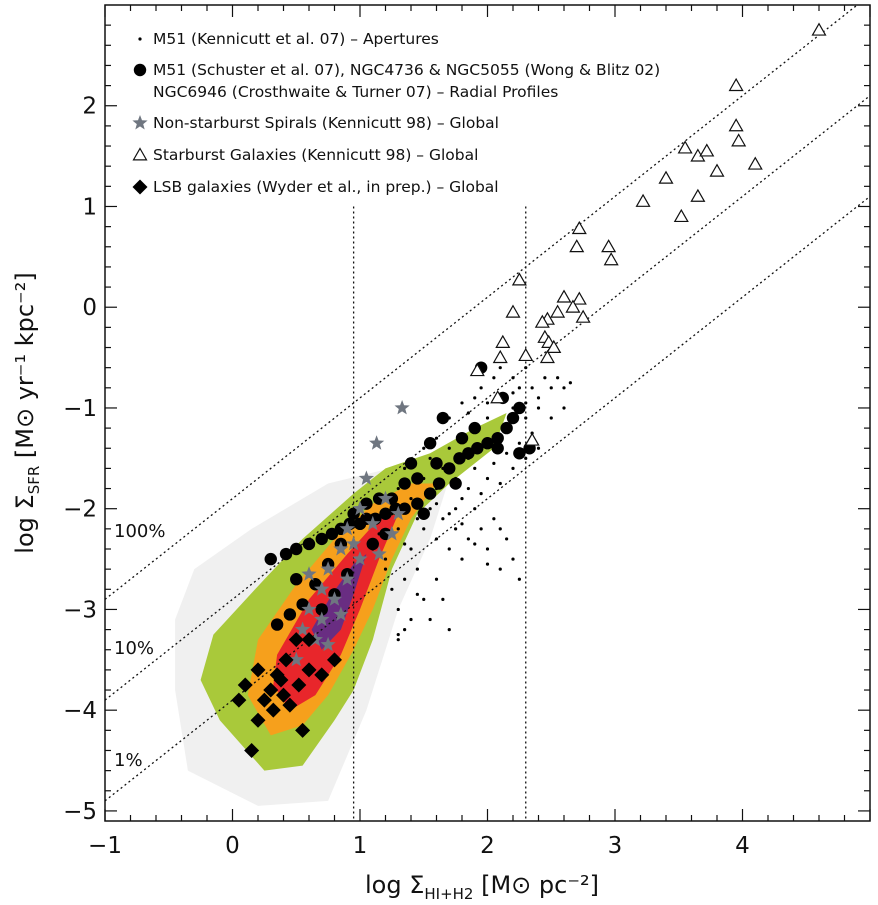 The width and height of the screenshot is (878, 905). What do you see at coordinates (80, 409) in the screenshot?
I see `y-tick-label: −1` at bounding box center [80, 409].